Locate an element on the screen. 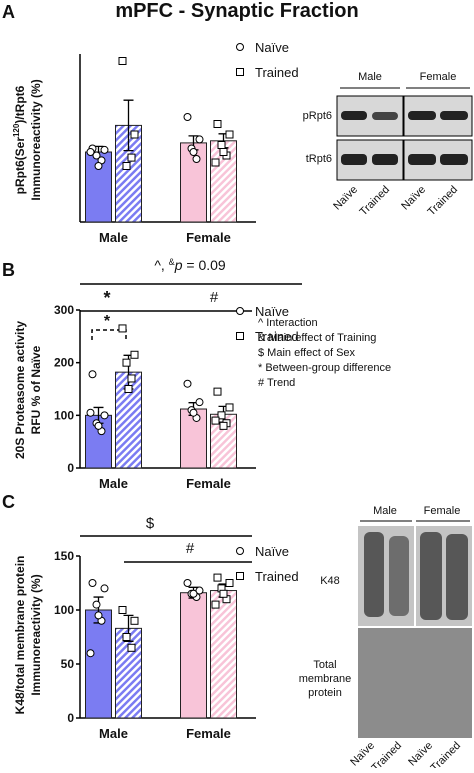 This screenshot has height=773, width=474. y-axis-label: RFU % of Naïve is located at coordinates (36, 389).